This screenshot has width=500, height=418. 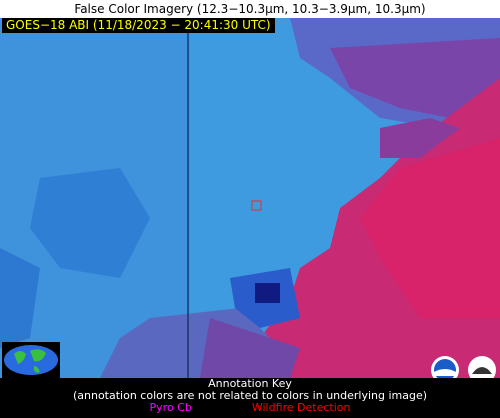 What do you see at coordinates (250, 408) in the screenshot?
I see `key-items: Pyro Cb Wildfire Detection` at bounding box center [250, 408].